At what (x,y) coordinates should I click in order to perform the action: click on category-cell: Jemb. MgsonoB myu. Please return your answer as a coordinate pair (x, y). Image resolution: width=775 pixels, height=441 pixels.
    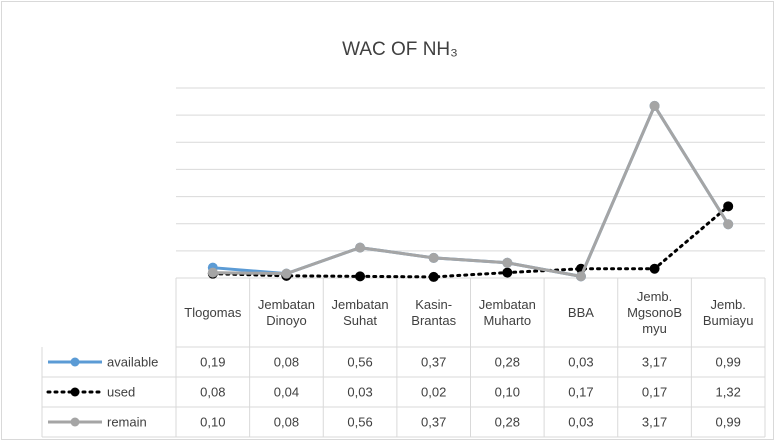
    Looking at the image, I should click on (655, 312).